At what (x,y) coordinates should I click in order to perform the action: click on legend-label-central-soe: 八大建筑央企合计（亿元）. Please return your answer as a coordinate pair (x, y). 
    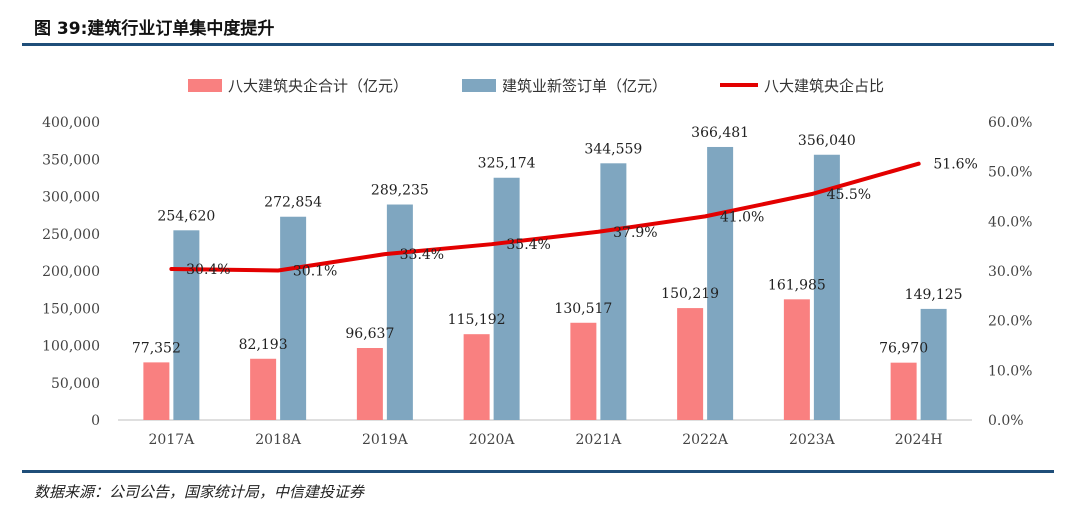
    Looking at the image, I should click on (318, 86).